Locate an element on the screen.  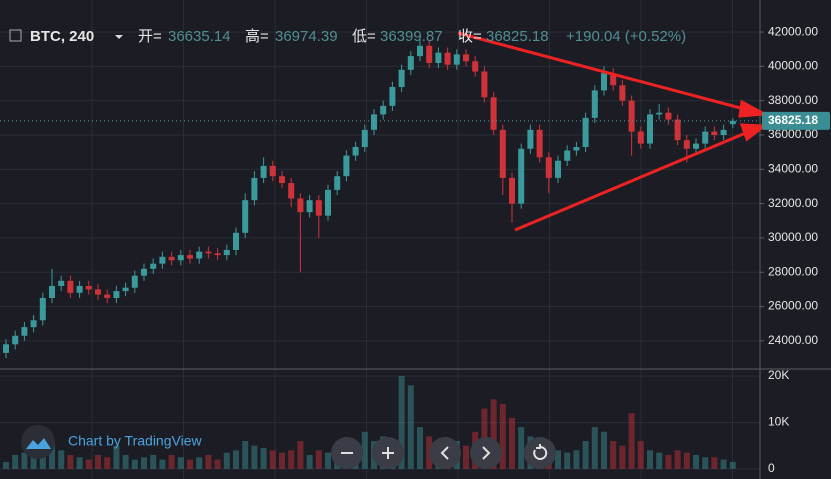
y-tick-label: 34000.00 is located at coordinates (793, 168).